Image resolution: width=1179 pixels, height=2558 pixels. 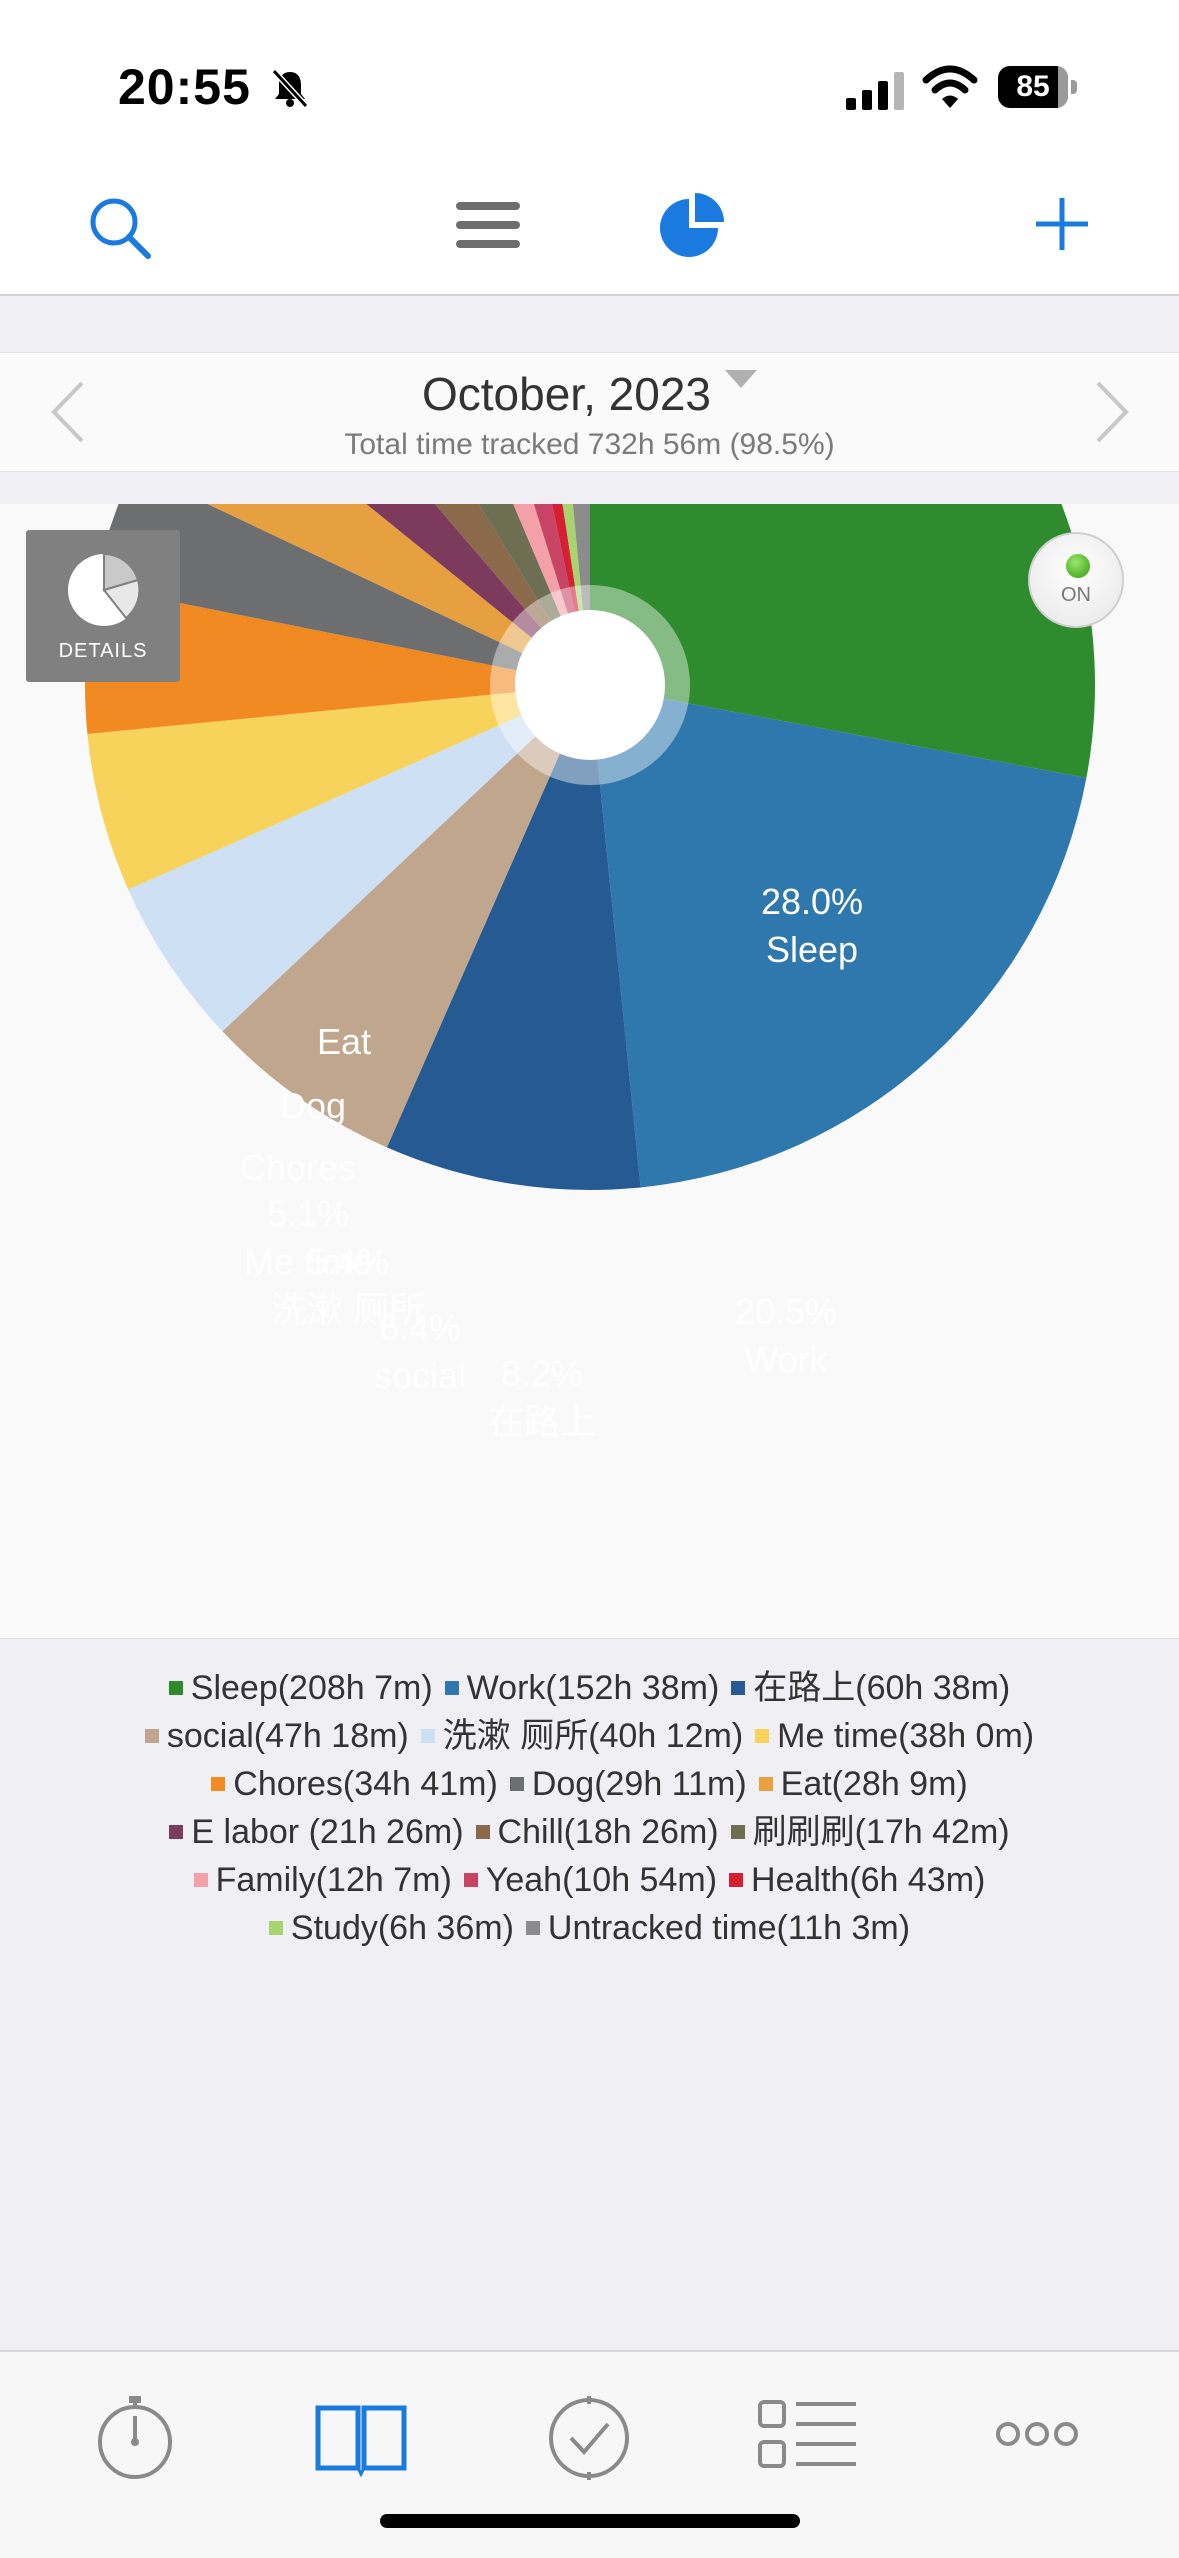 What do you see at coordinates (593, 1736) in the screenshot?
I see `legend-label: 洗漱 厕所(40h 12m)` at bounding box center [593, 1736].